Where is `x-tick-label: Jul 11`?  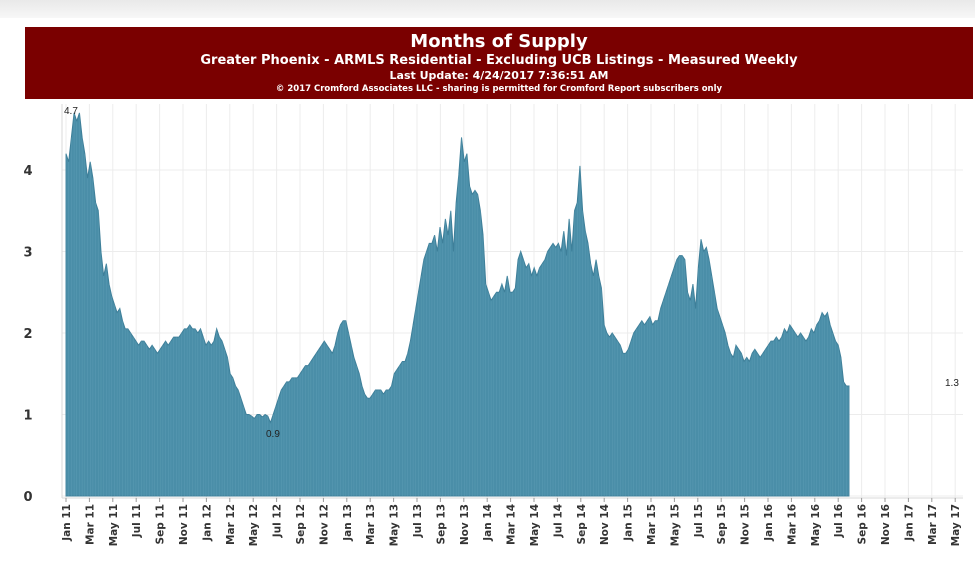
x-tick-label: Jul 11 is located at coordinates (137, 521).